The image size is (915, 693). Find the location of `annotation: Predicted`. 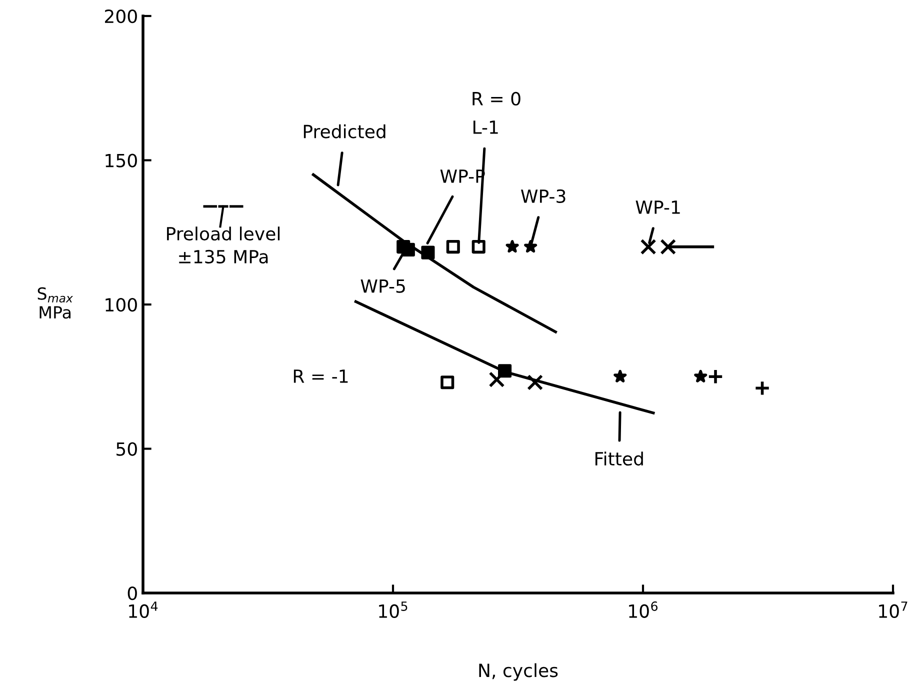

annotation: Predicted is located at coordinates (345, 131).